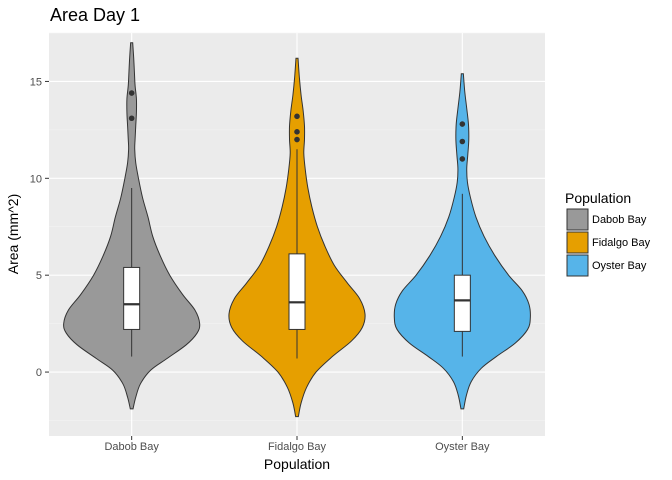 The image size is (672, 480). What do you see at coordinates (619, 220) in the screenshot?
I see `legend-label: Dabob Bay` at bounding box center [619, 220].